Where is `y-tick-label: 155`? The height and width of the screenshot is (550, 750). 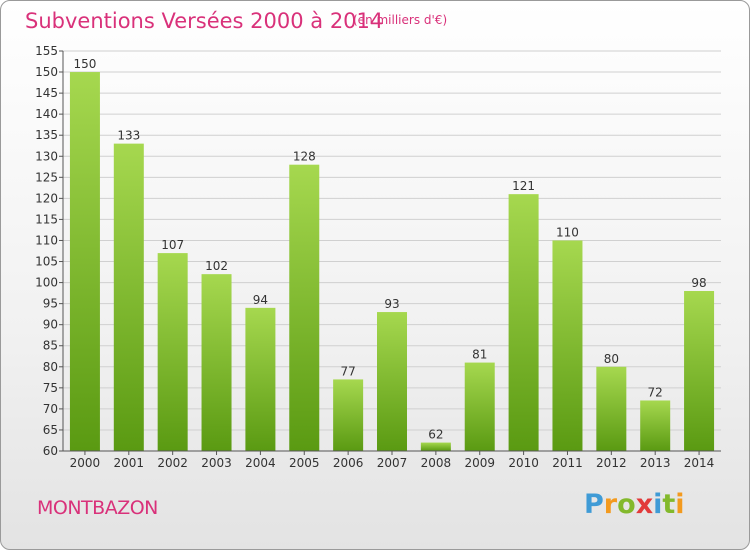 y-tick-label: 155 is located at coordinates (46, 51).